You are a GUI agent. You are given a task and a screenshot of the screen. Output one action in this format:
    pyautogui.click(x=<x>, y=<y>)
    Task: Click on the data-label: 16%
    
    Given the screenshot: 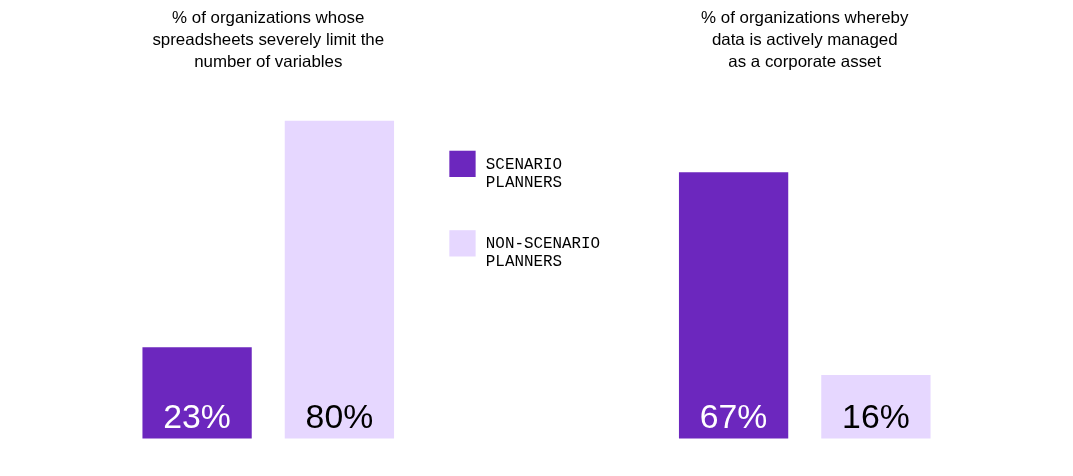 What is the action you would take?
    pyautogui.click(x=876, y=415)
    